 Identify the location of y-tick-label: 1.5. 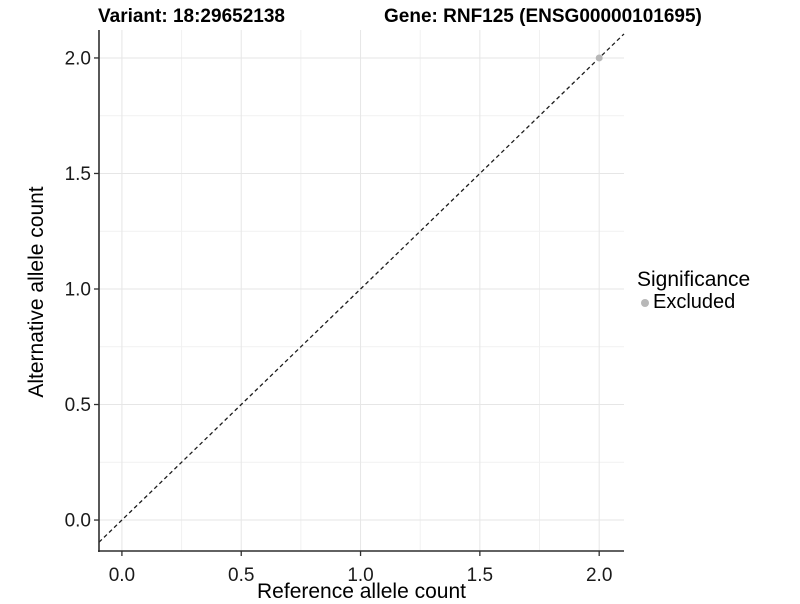
(78, 174).